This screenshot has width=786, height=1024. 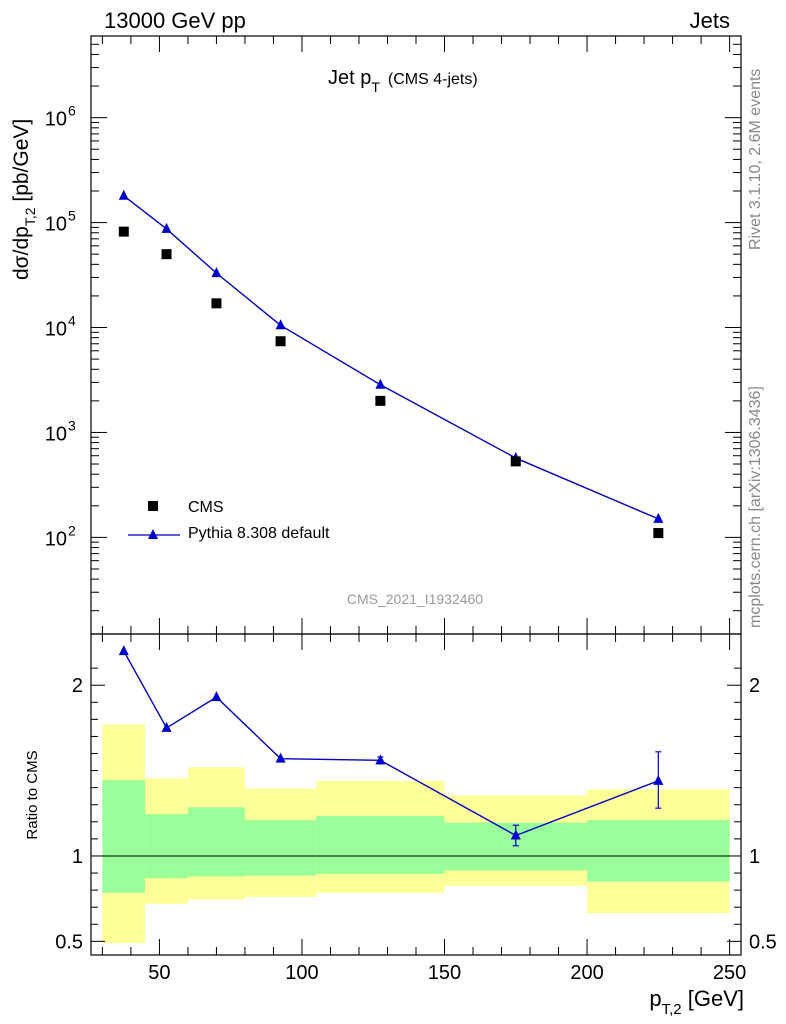 I want to click on analysis-watermark: CMS_2021_I1932460, so click(x=415, y=599).